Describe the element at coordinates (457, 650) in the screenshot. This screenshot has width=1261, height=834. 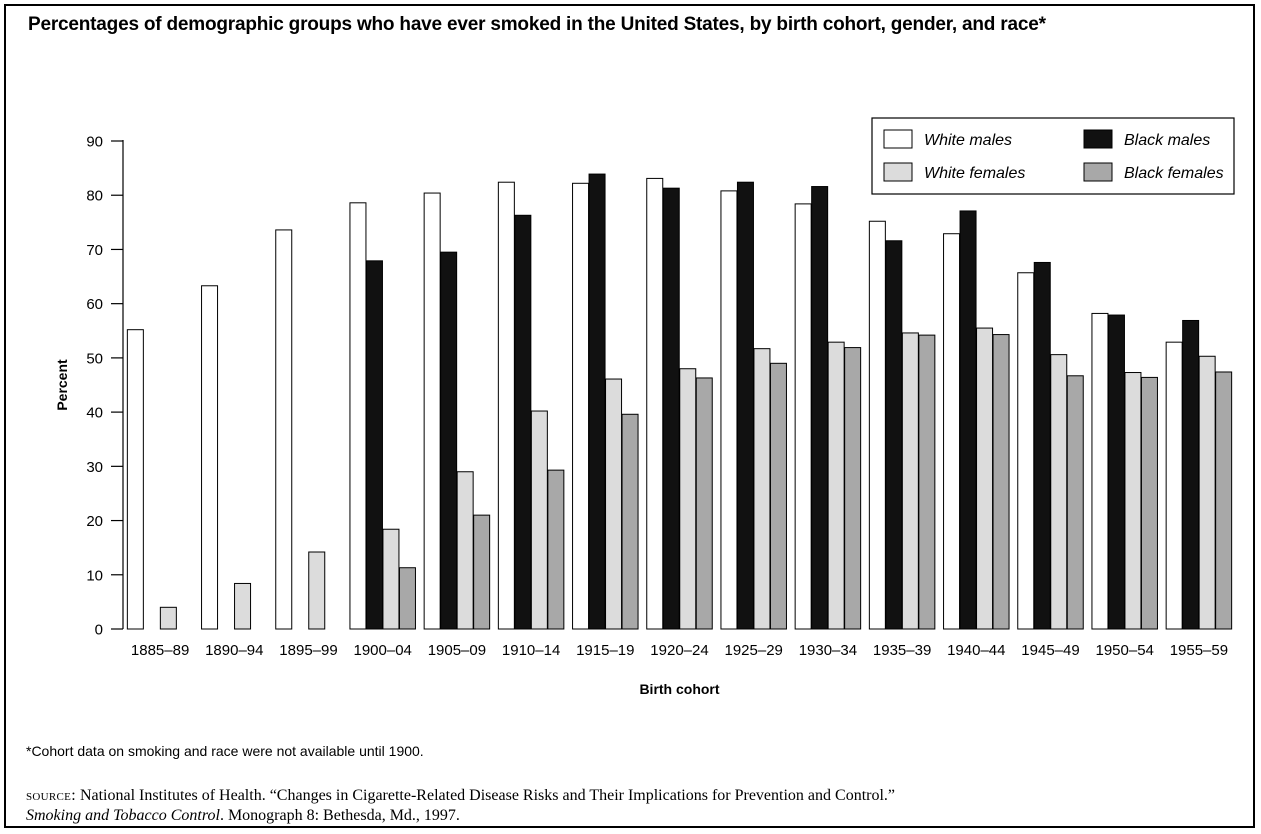
I see `x-tick-label: 1905–09` at that location.